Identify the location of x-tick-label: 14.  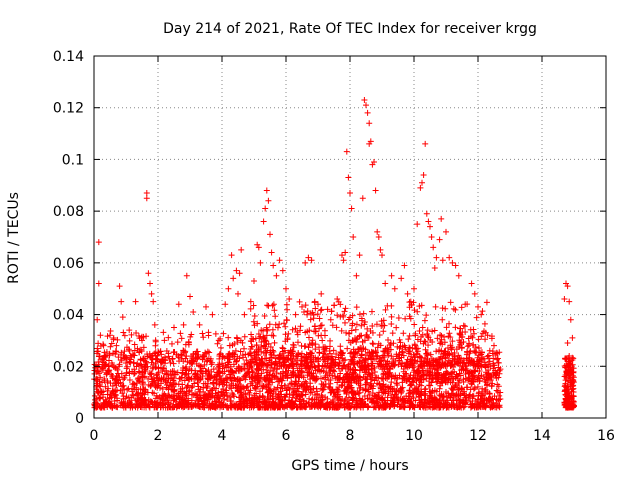
(542, 436).